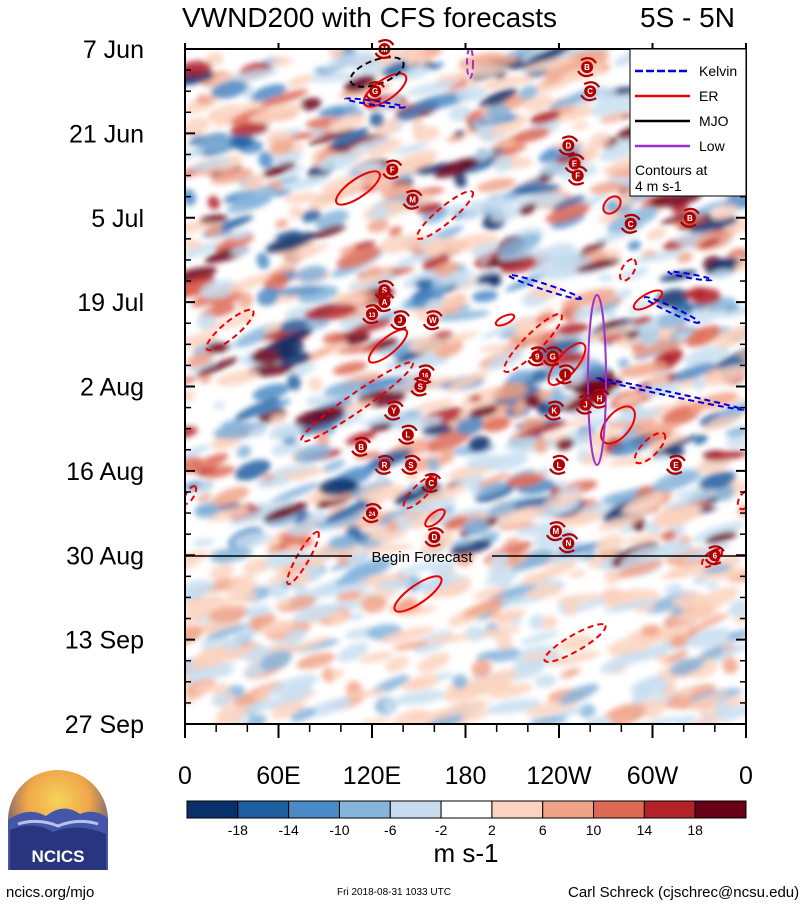 The height and width of the screenshot is (907, 809). What do you see at coordinates (718, 71) in the screenshot?
I see `legend-label: Kelvin` at bounding box center [718, 71].